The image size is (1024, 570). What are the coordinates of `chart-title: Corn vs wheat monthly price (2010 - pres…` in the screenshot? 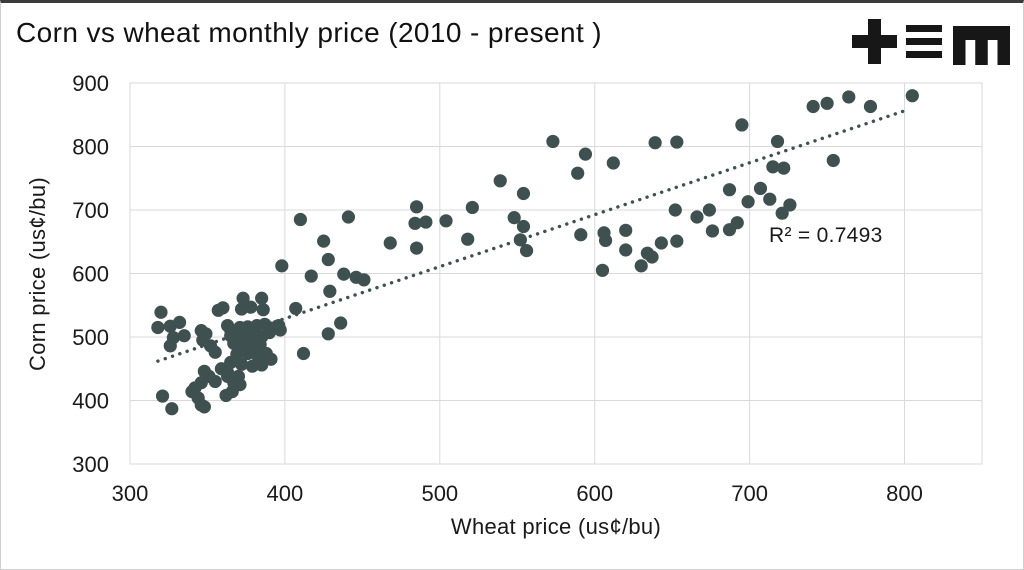 It's located at (309, 32).